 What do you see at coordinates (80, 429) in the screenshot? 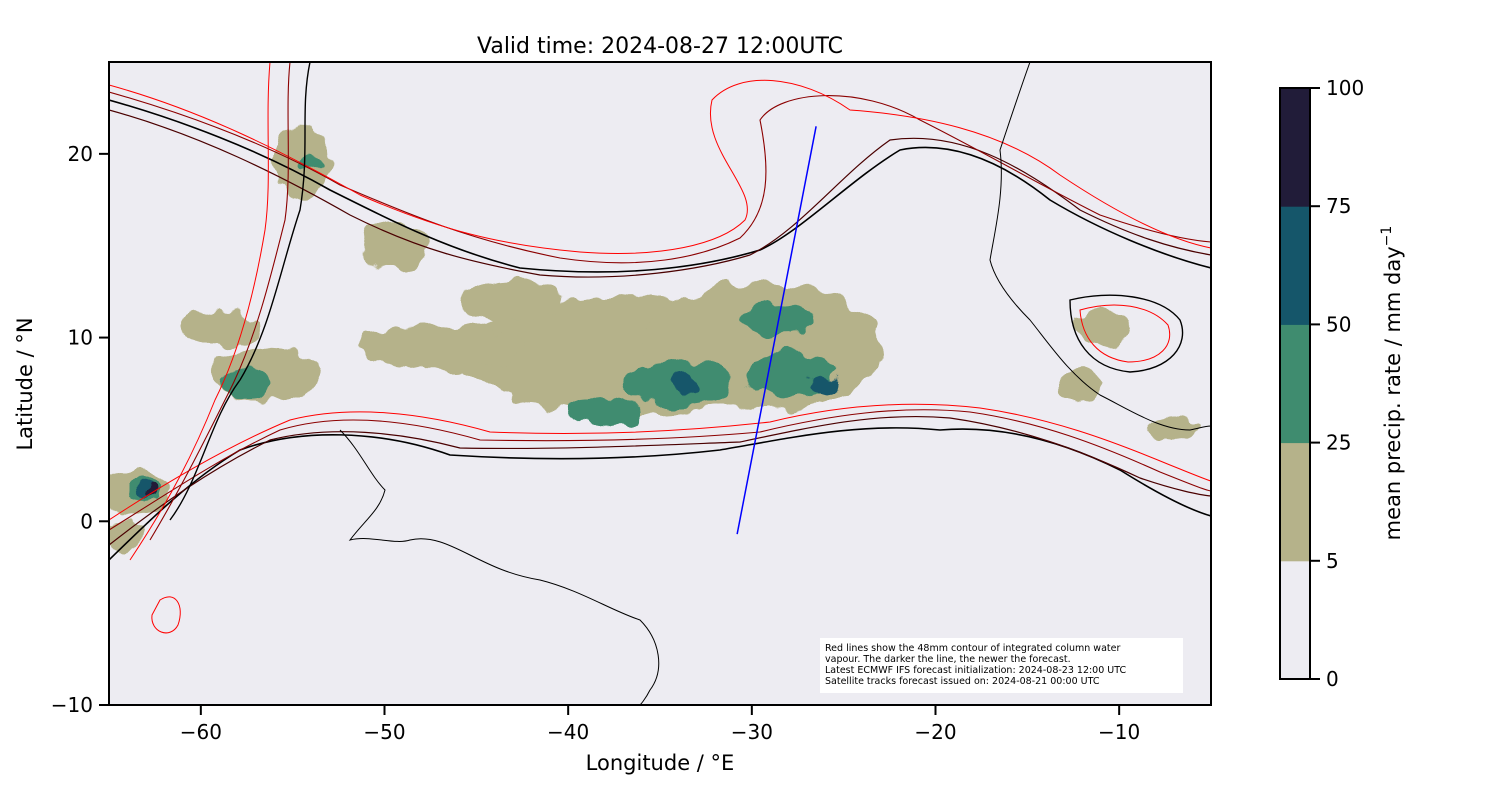
I see `y-axis-ticks: 20 10 0 −10` at bounding box center [80, 429].